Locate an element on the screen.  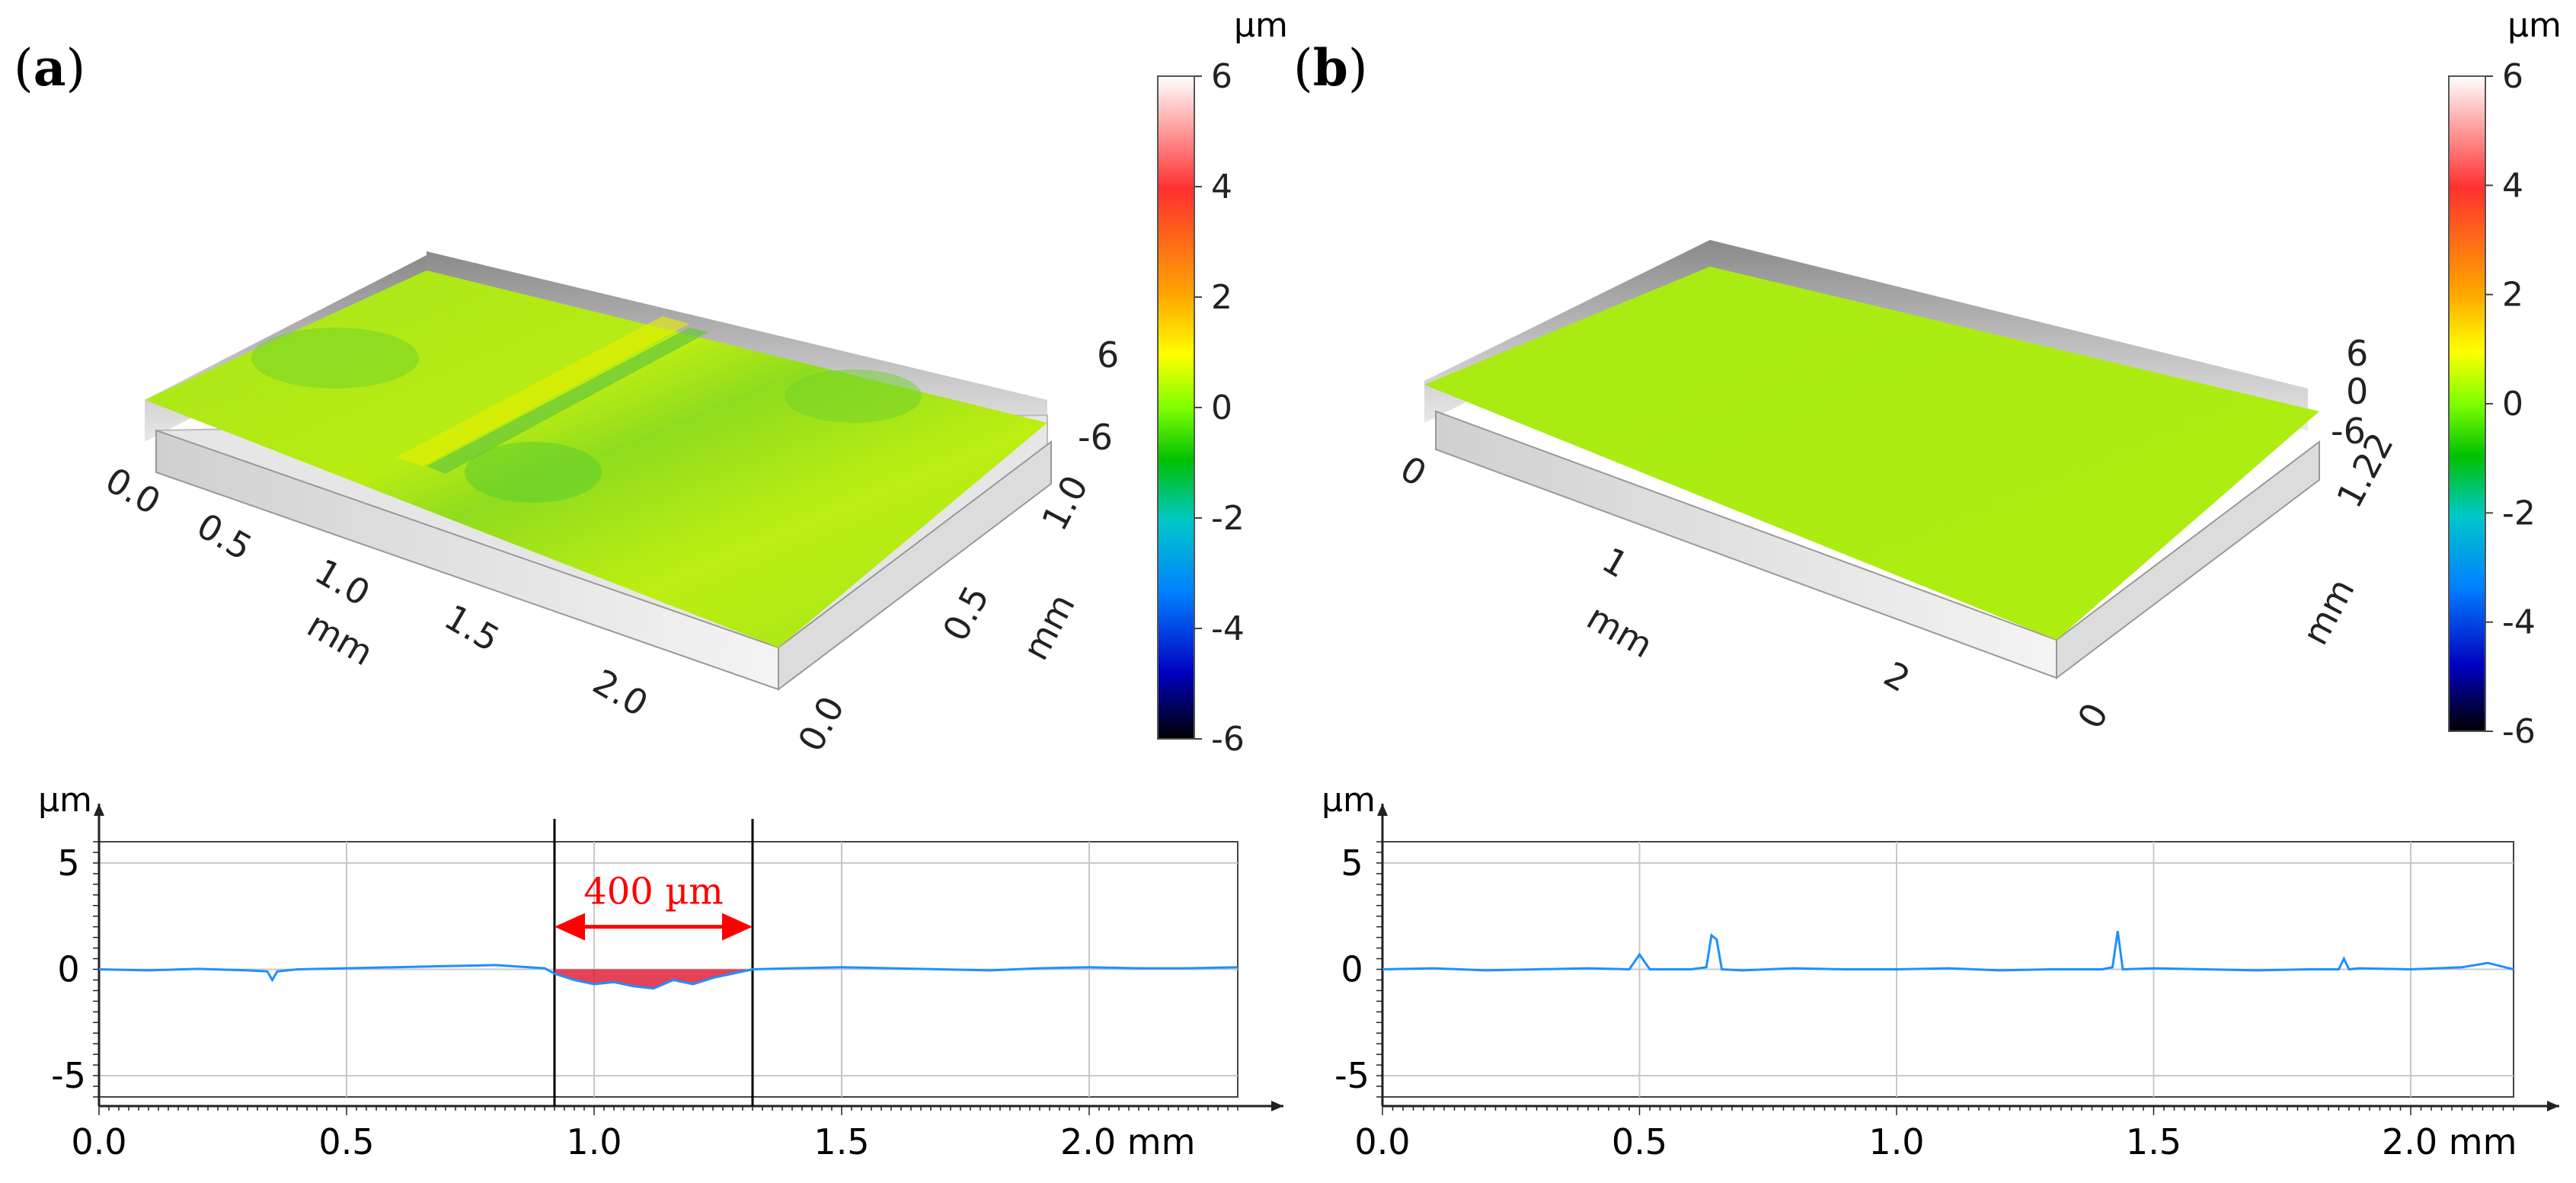
colorbar-b: µm 6 4 2 0 -2 -4 -6 is located at coordinates (2505, 378).